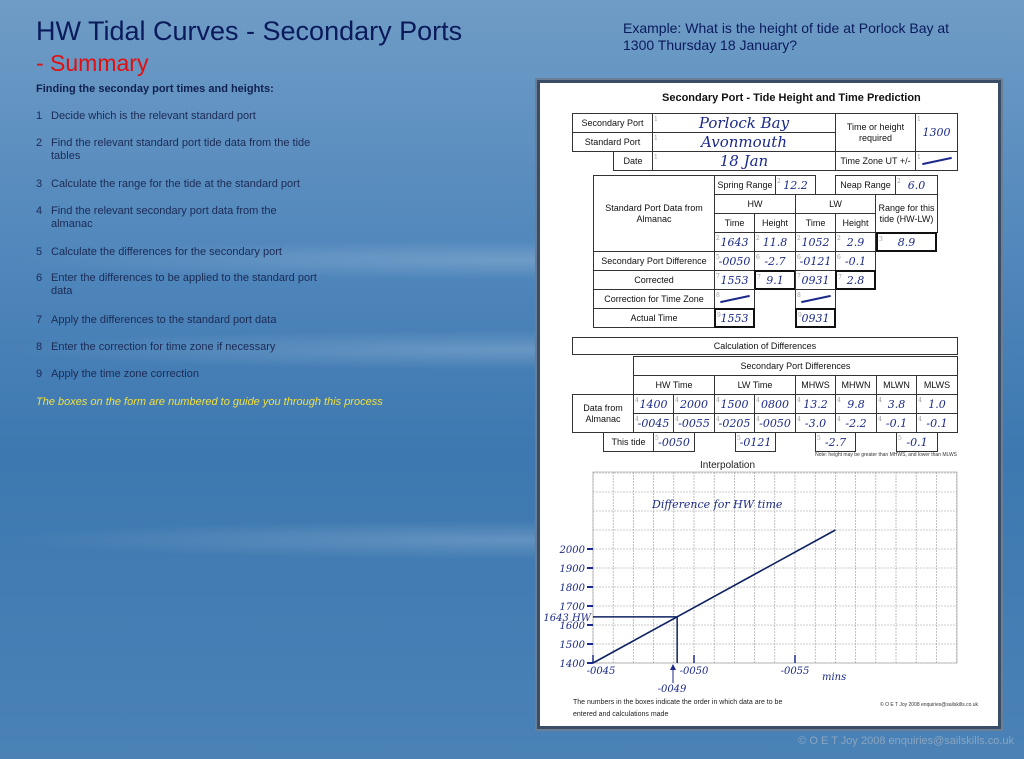  Describe the element at coordinates (573, 626) in the screenshot. I see `y-tick-label: 1600` at that location.